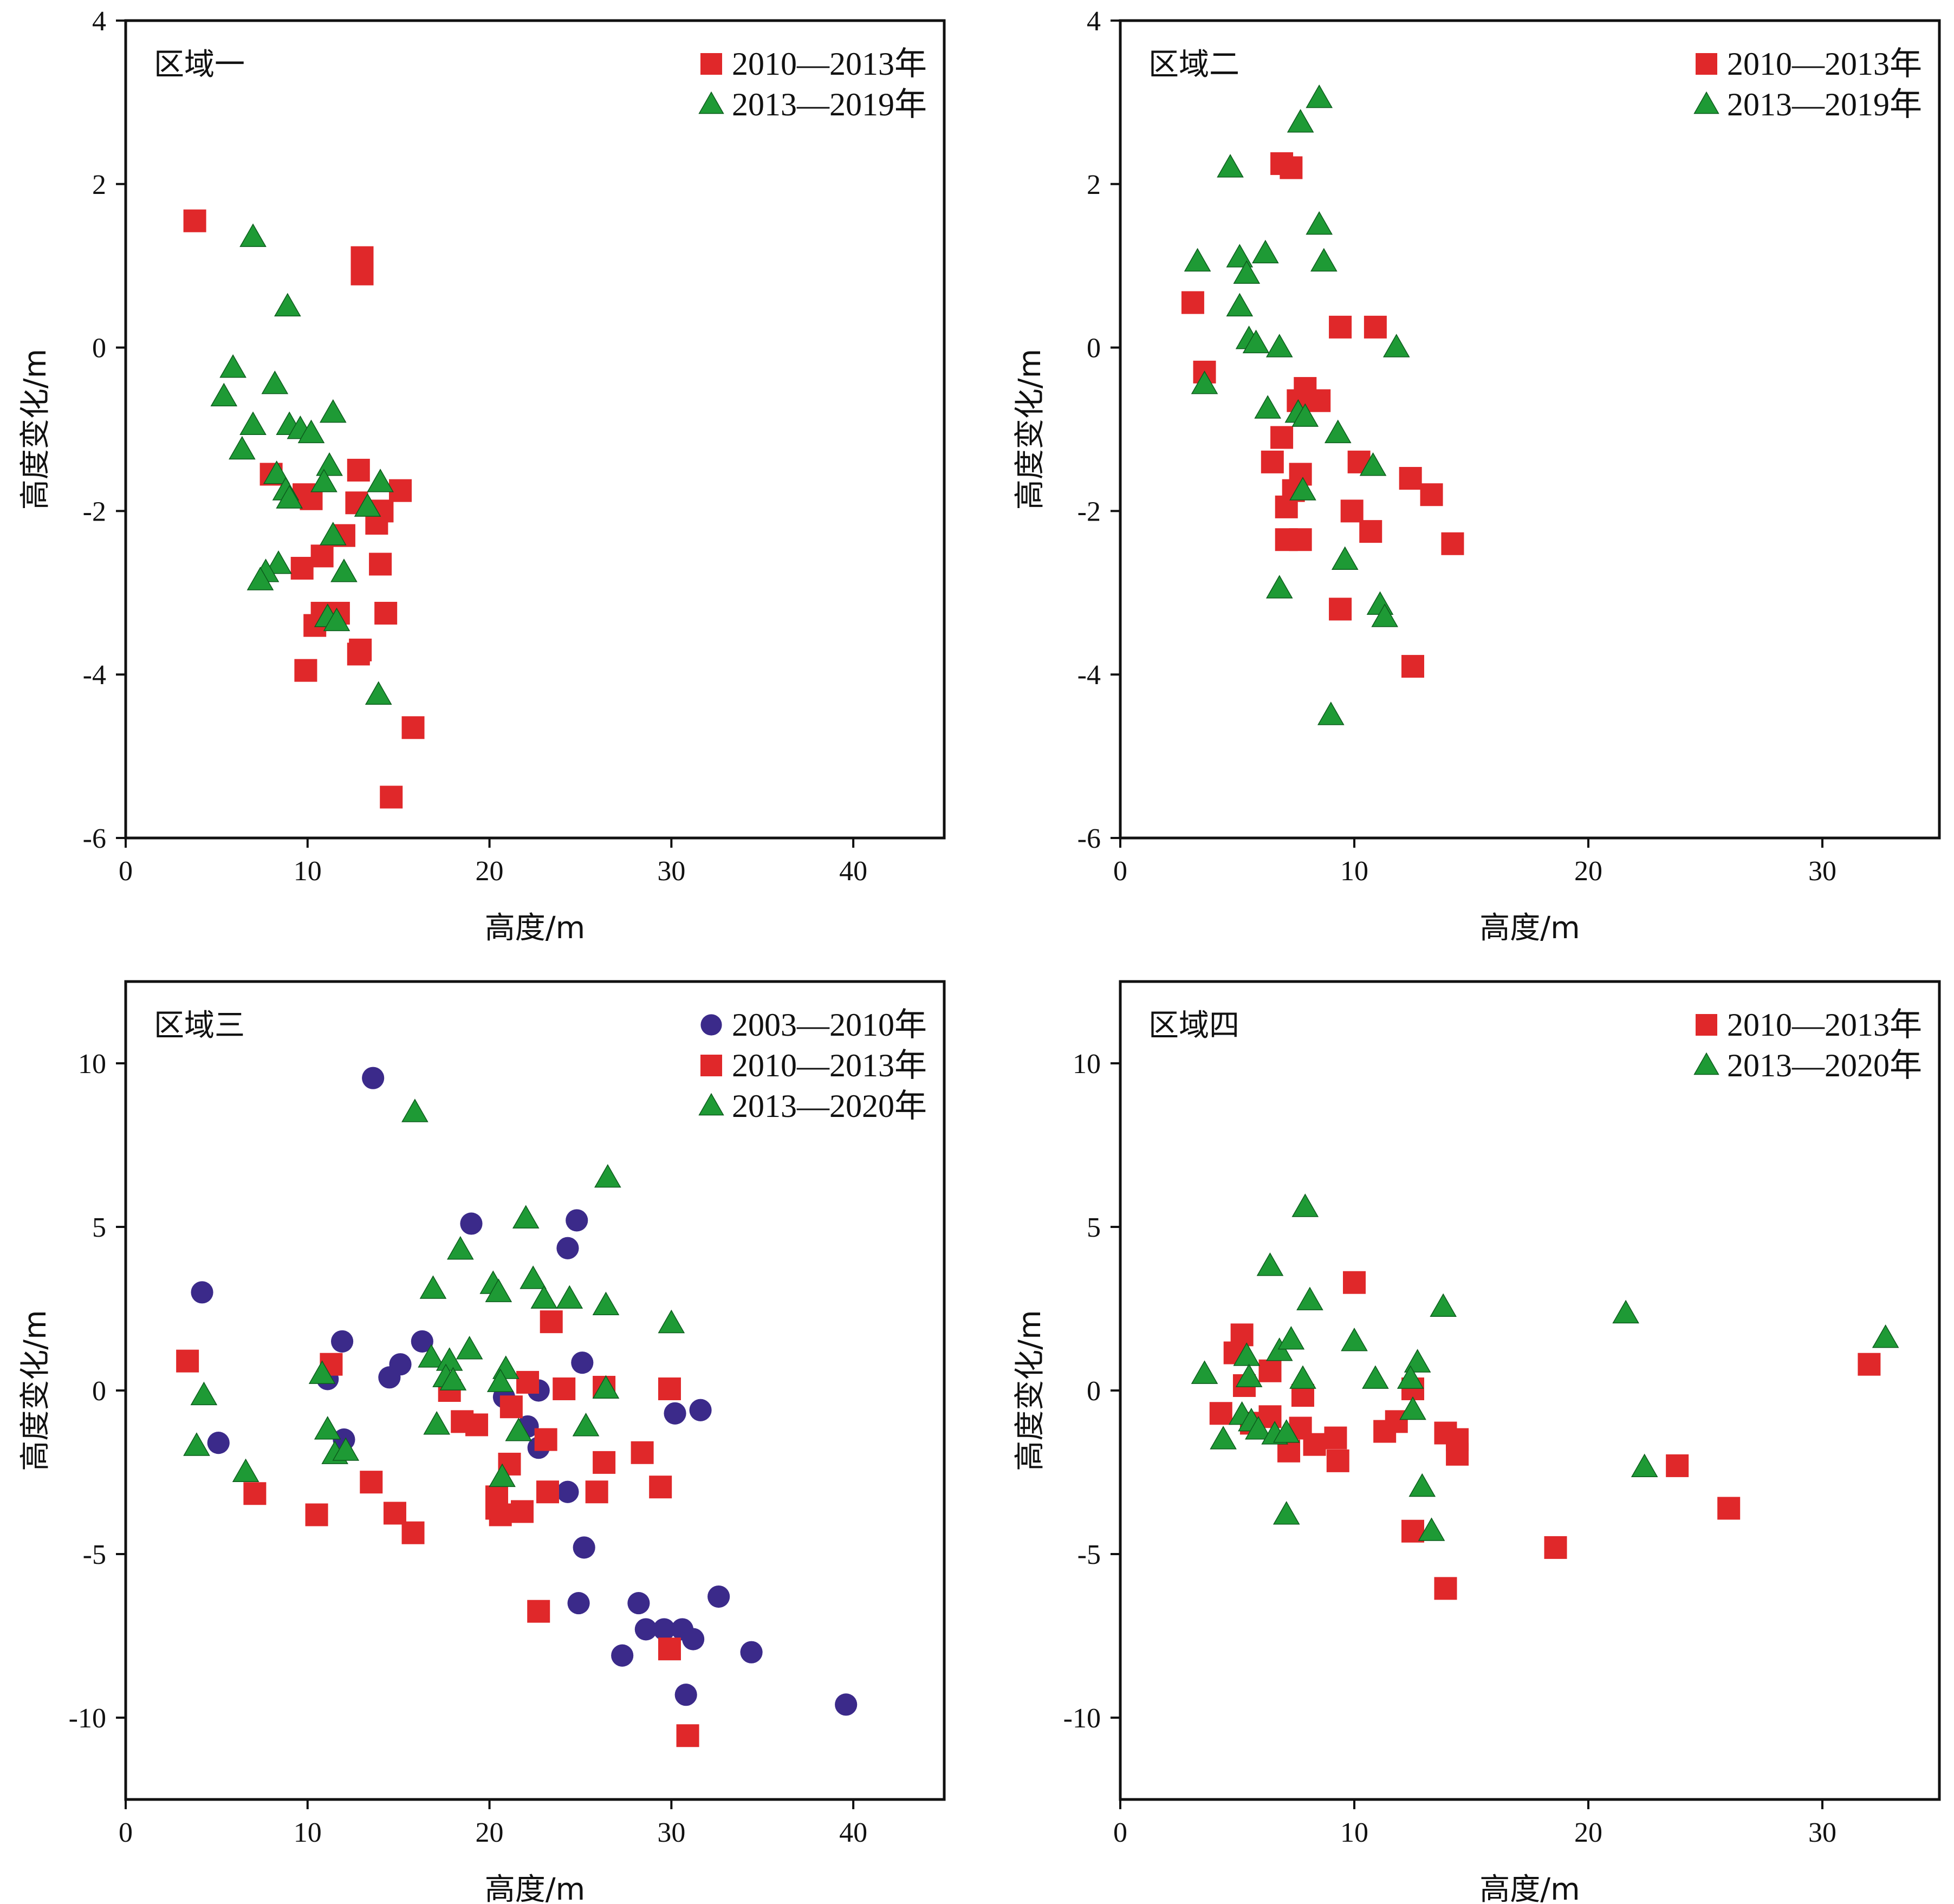 The height and width of the screenshot is (1904, 1954). What do you see at coordinates (490, 872) in the screenshot?
I see `x-tick-label: 20` at bounding box center [490, 872].